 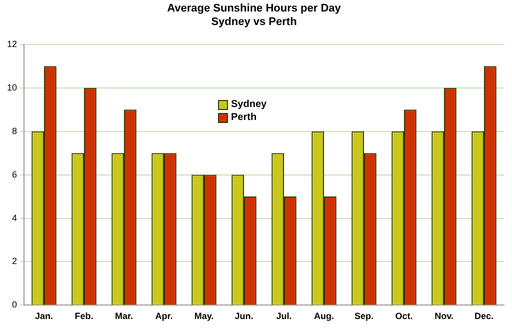 I want to click on x-tick-label: May., so click(x=204, y=316).